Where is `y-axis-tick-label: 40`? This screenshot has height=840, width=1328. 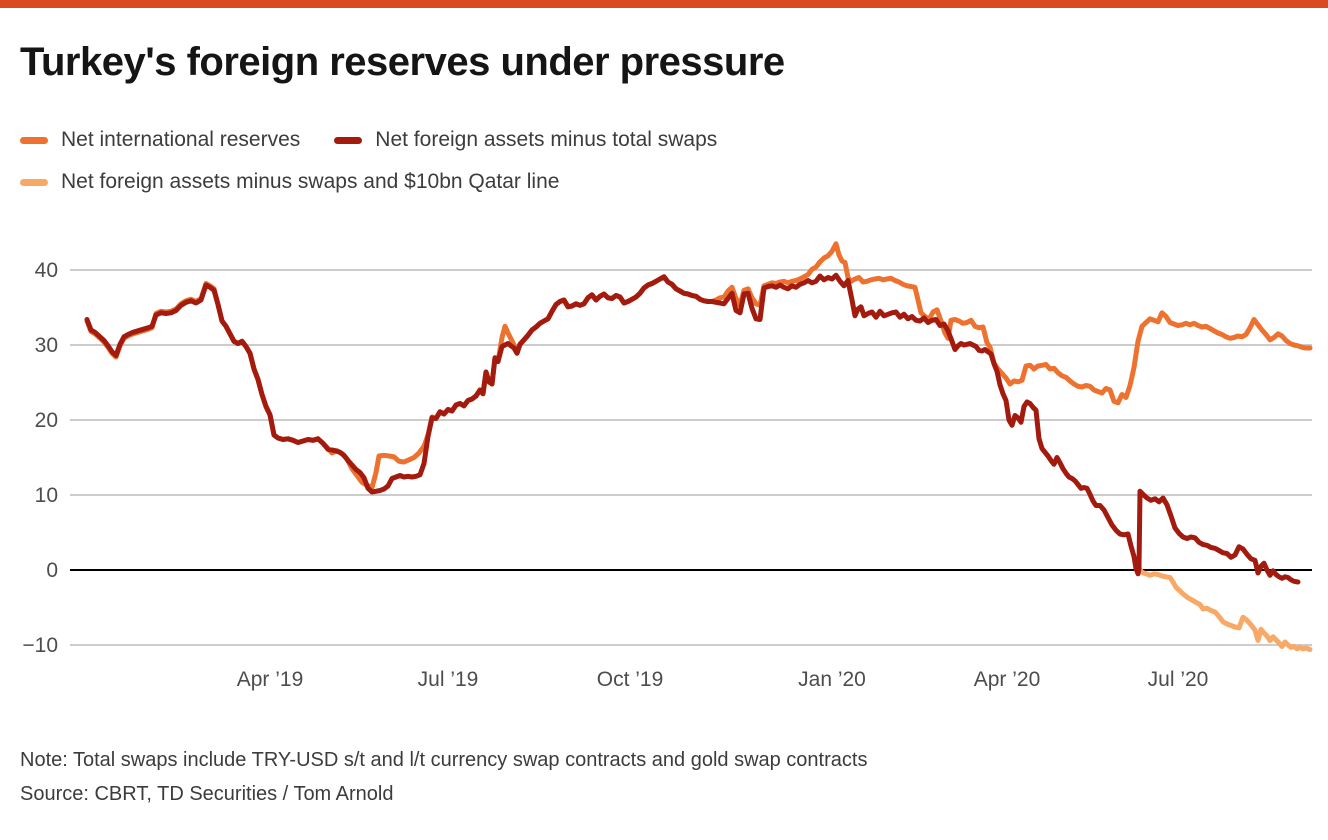
y-axis-tick-label: 40 is located at coordinates (46, 270).